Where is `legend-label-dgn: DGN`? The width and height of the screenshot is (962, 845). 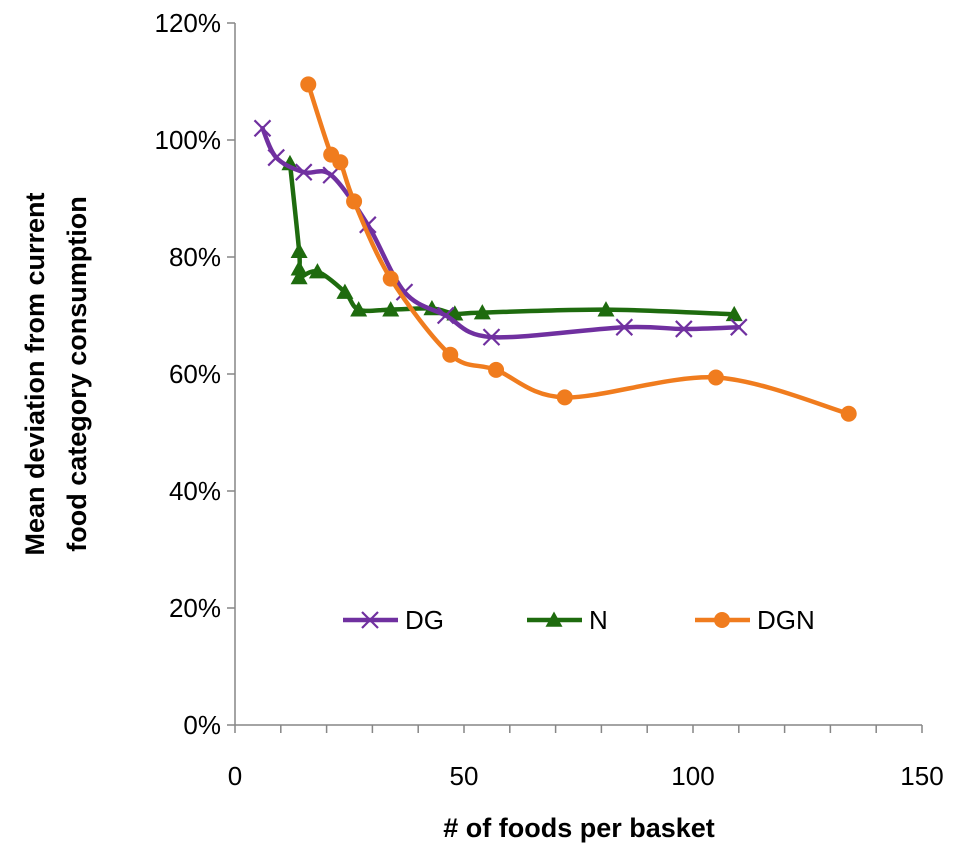
legend-label-dgn: DGN is located at coordinates (786, 620).